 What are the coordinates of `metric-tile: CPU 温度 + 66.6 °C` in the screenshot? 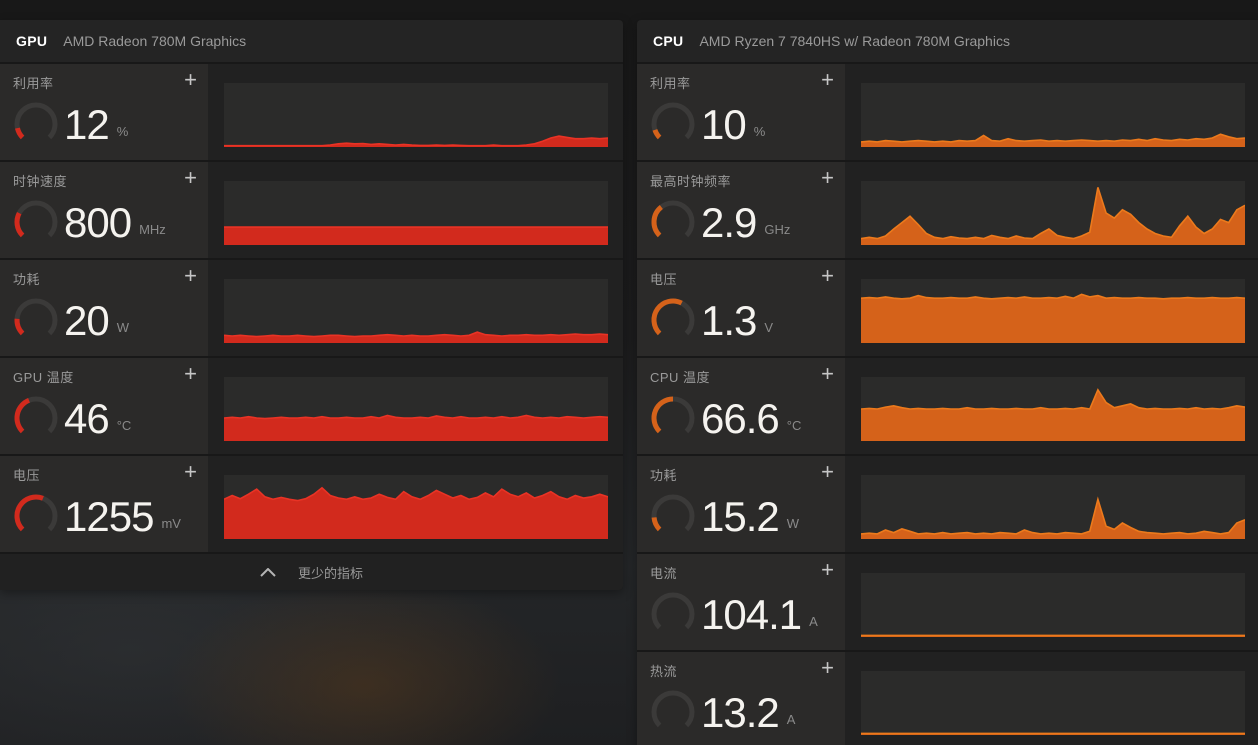 It's located at (741, 406).